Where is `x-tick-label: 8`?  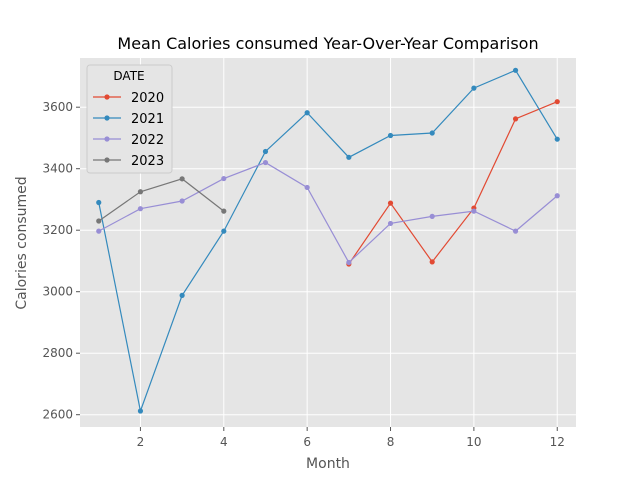 x-tick-label: 8 is located at coordinates (391, 442).